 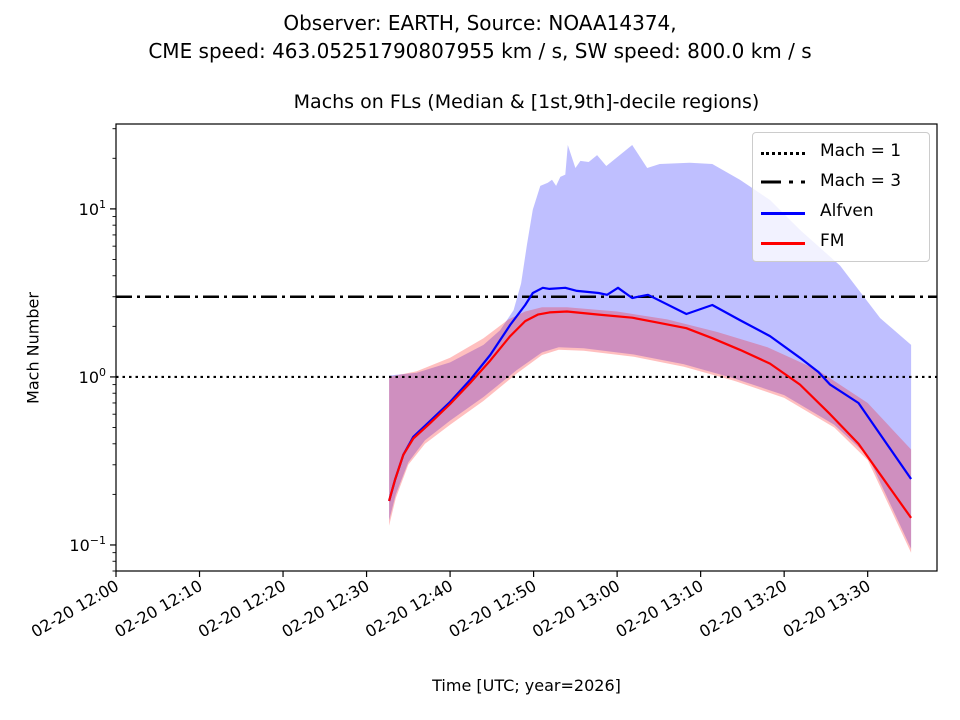 I want to click on suptitle-line-1: Observer: EARTH, Source: NOAA14374,, so click(x=480, y=23).